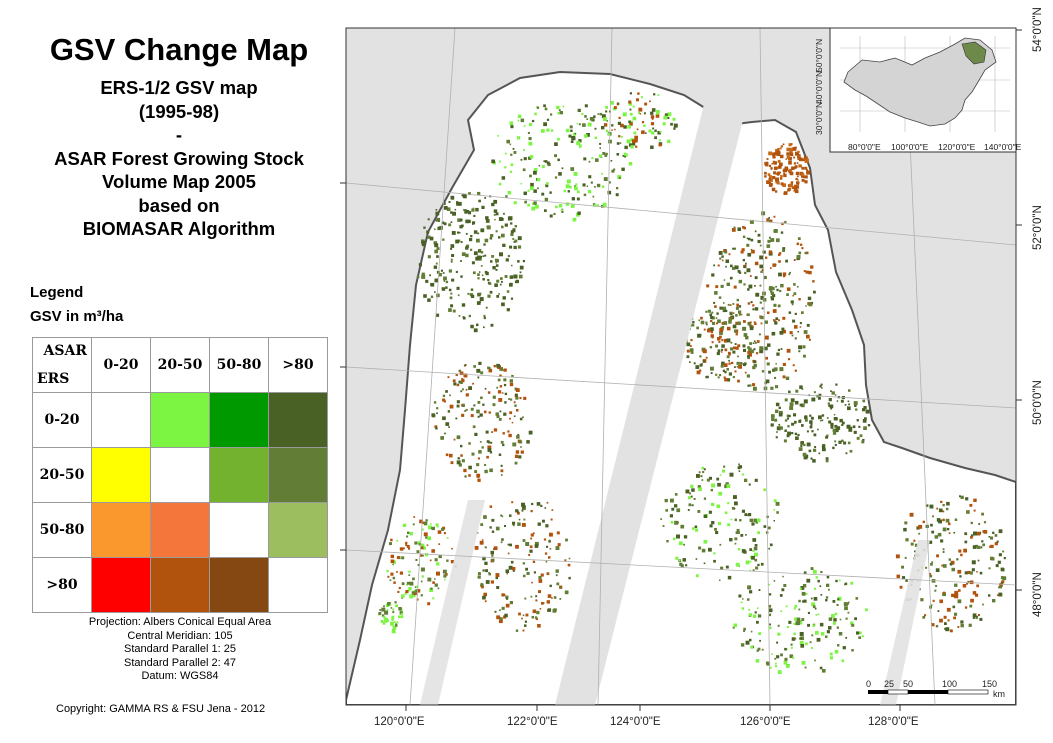 The image size is (1053, 743). I want to click on legend-column-header: 50-80, so click(239, 365).